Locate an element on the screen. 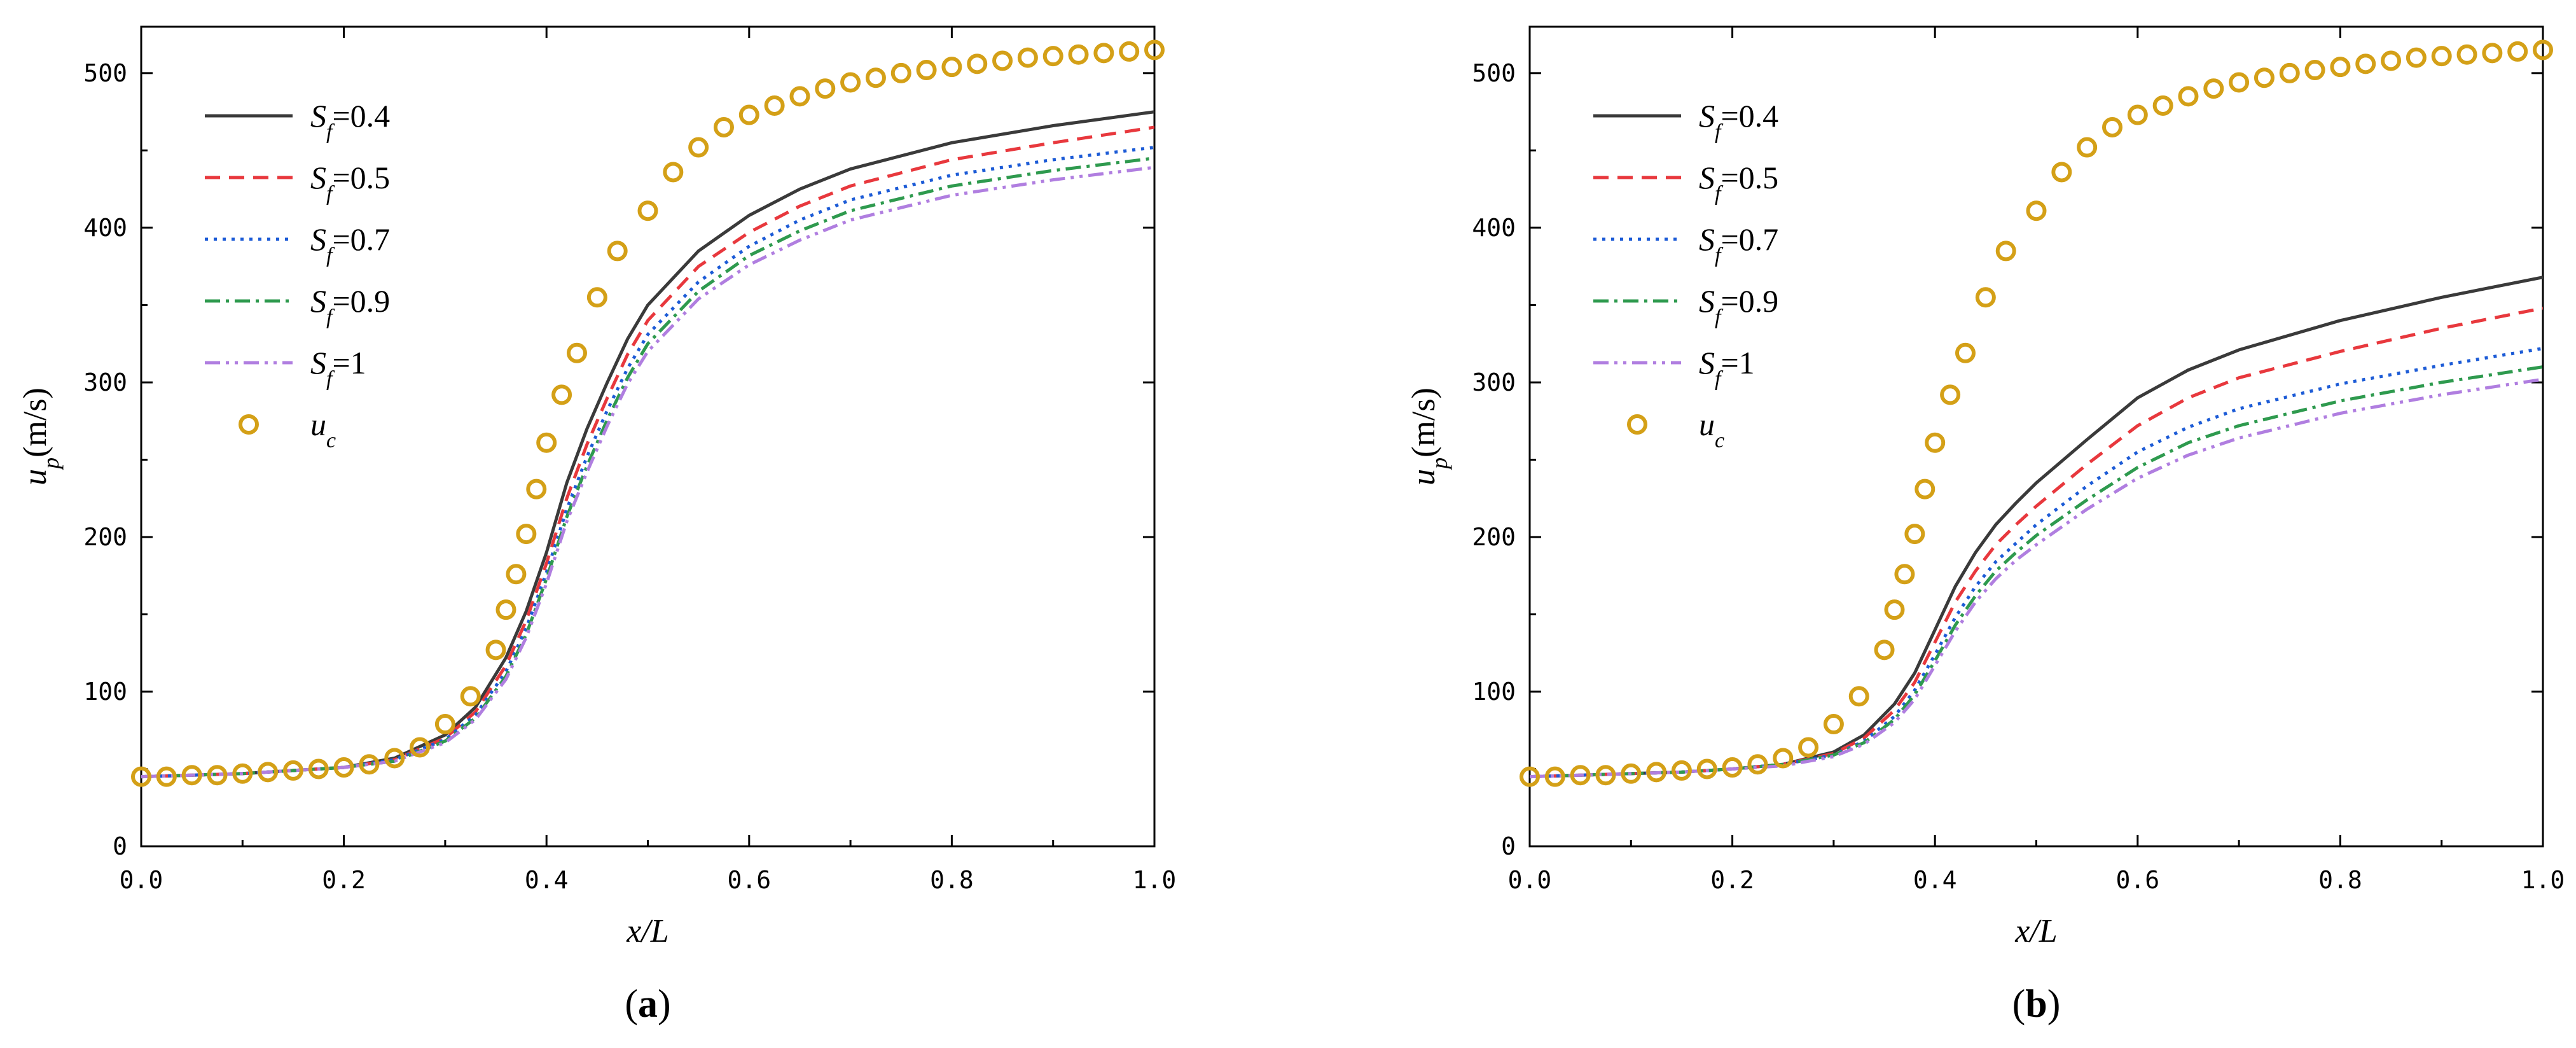 This screenshot has width=2576, height=1048. x-tick-label: 1.0 is located at coordinates (1155, 880).